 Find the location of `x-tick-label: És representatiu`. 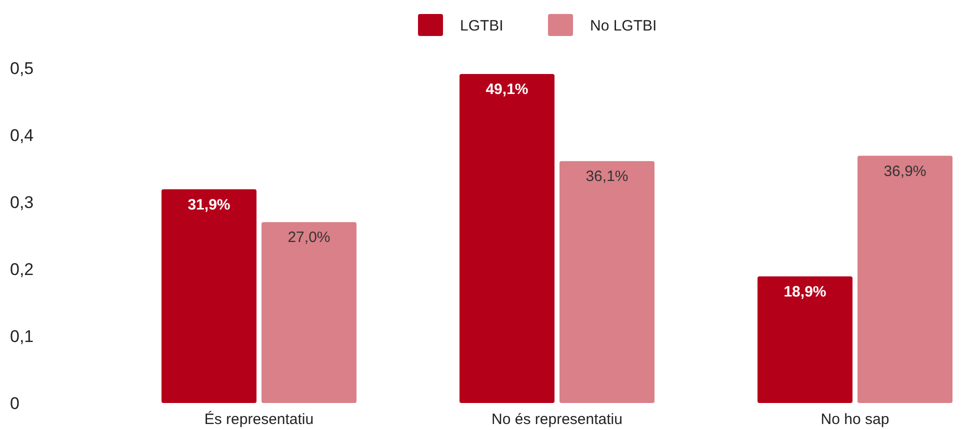

x-tick-label: És representatiu is located at coordinates (259, 419).